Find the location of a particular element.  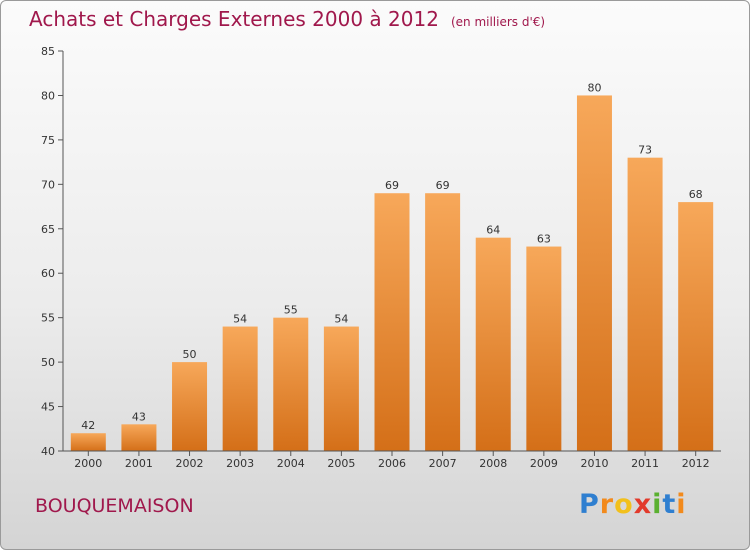

bar-value-label: 80 is located at coordinates (594, 87).